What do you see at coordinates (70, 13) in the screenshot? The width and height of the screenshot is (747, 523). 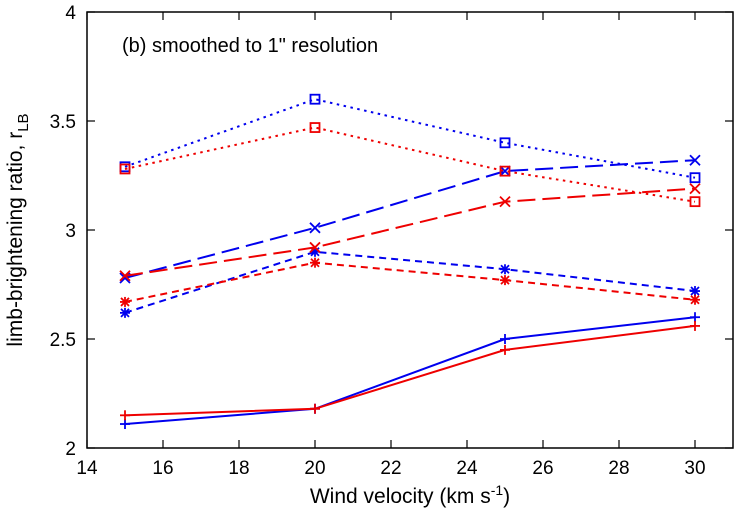 I see `y-tick-label: 4` at bounding box center [70, 13].